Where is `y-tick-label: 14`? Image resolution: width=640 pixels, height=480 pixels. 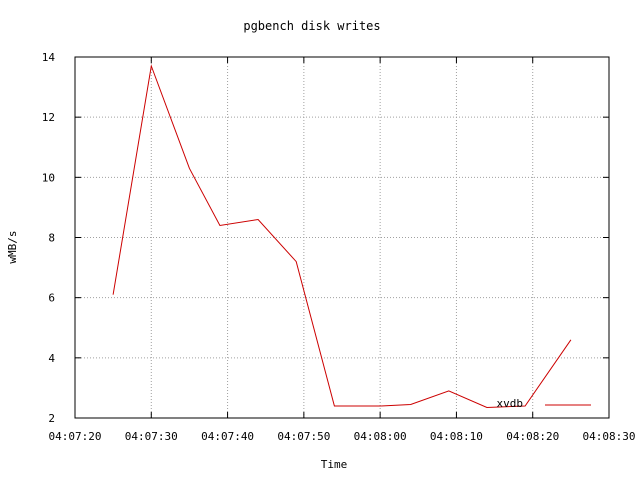
y-tick-label: 14 is located at coordinates (49, 57).